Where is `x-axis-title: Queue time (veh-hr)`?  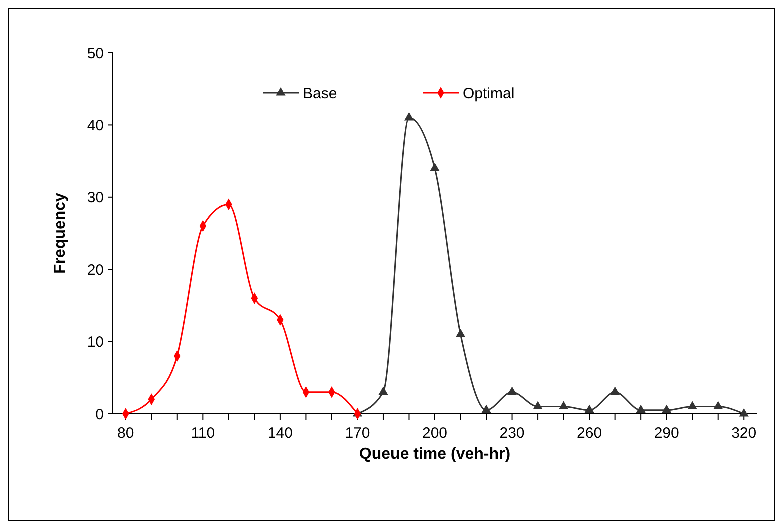
x-axis-title: Queue time (veh-hr) is located at coordinates (435, 454).